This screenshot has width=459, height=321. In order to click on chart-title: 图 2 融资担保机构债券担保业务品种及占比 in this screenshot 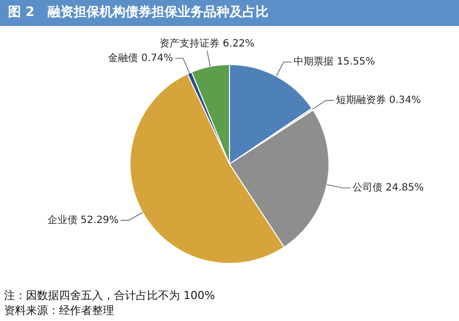, I will do `click(229, 13)`.